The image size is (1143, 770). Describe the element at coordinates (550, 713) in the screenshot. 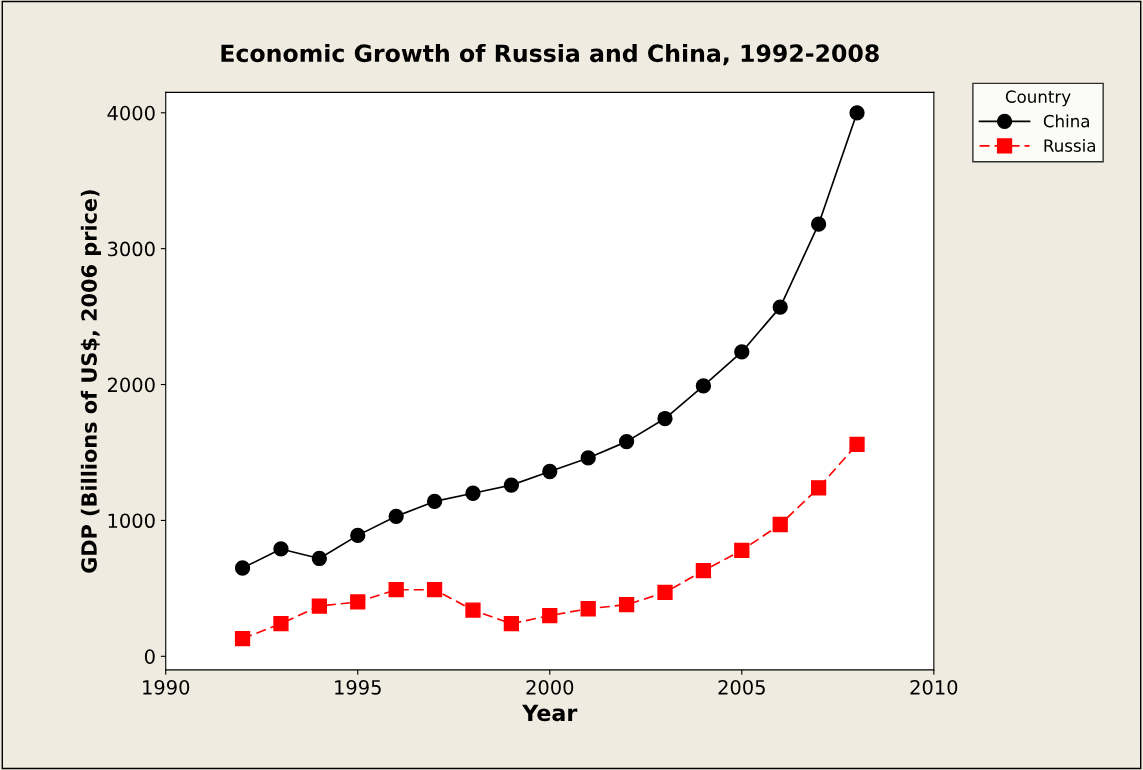

I see `x-axis-title: Year` at that location.